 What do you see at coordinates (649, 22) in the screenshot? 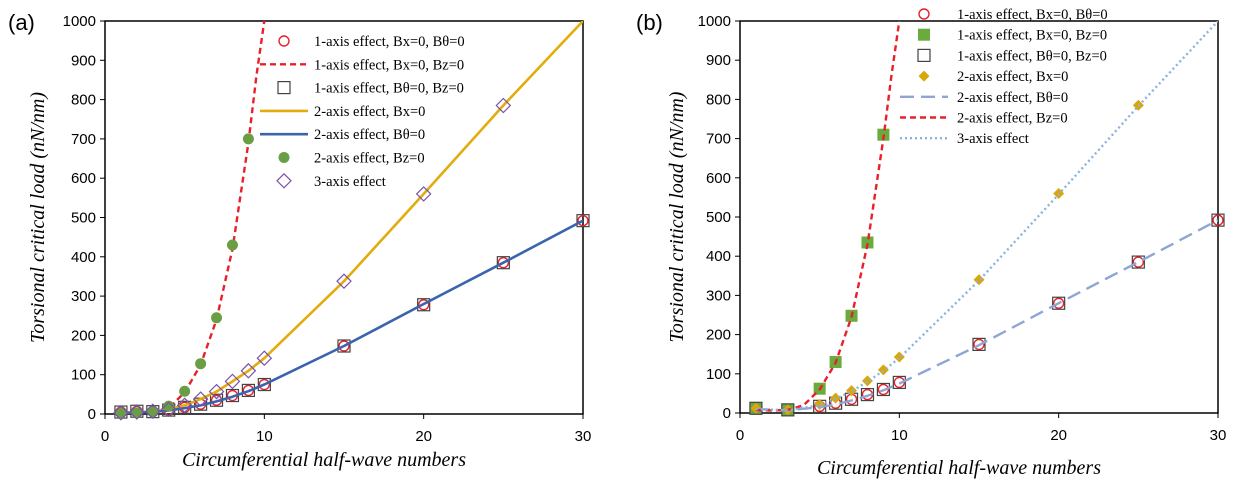
I see `panel-label: (b)` at bounding box center [649, 22].